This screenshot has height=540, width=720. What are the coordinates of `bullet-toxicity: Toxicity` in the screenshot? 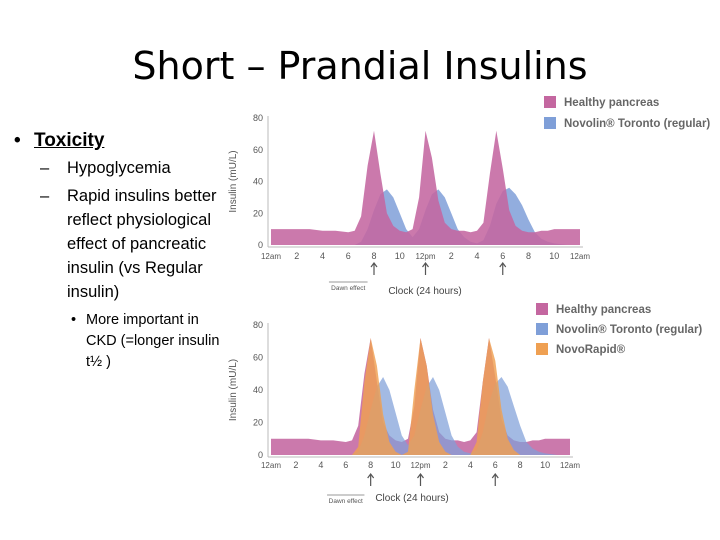 It's located at (121, 141).